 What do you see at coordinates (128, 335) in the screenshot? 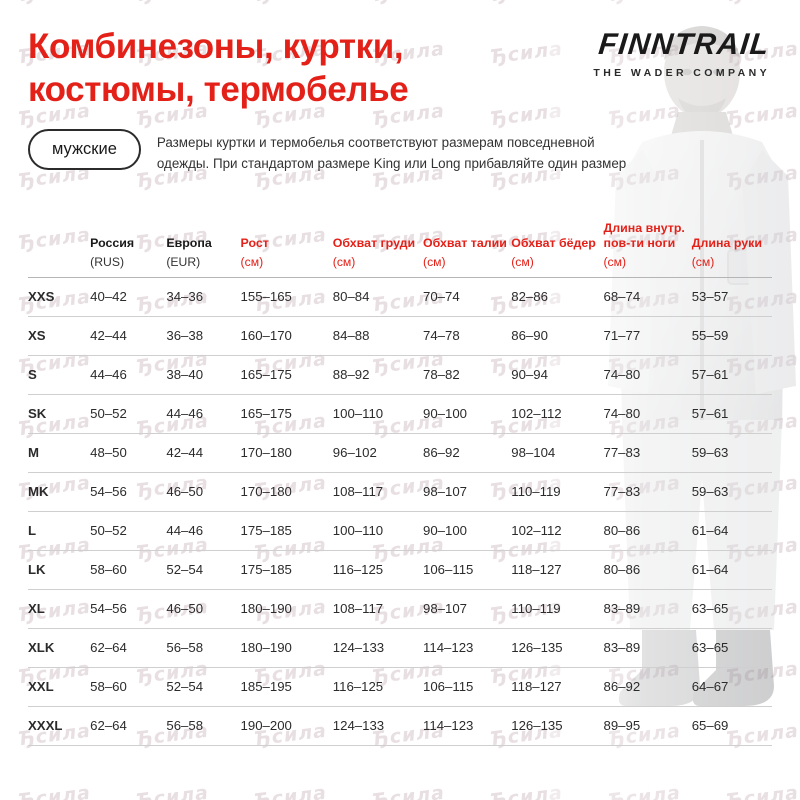
I see `cell-russia: 42–44` at bounding box center [128, 335].